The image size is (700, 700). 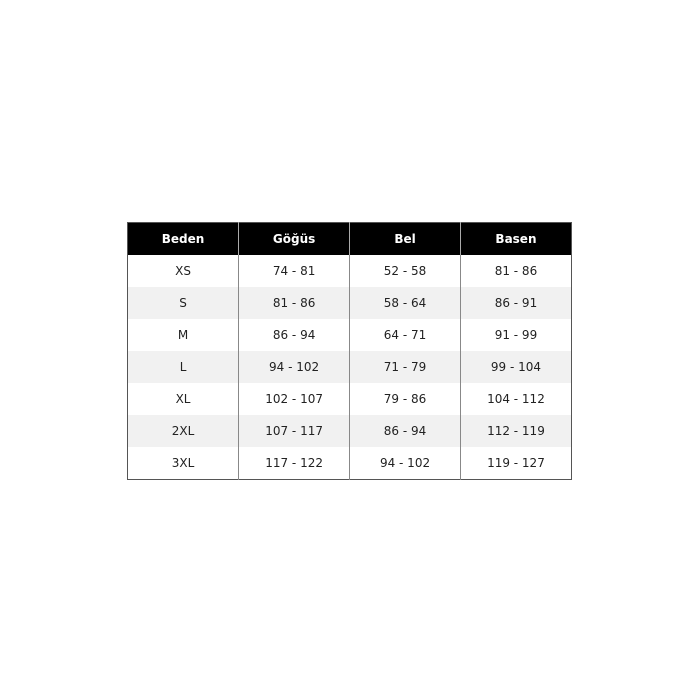 I want to click on cell-gogus: 74 - 81, so click(x=294, y=271).